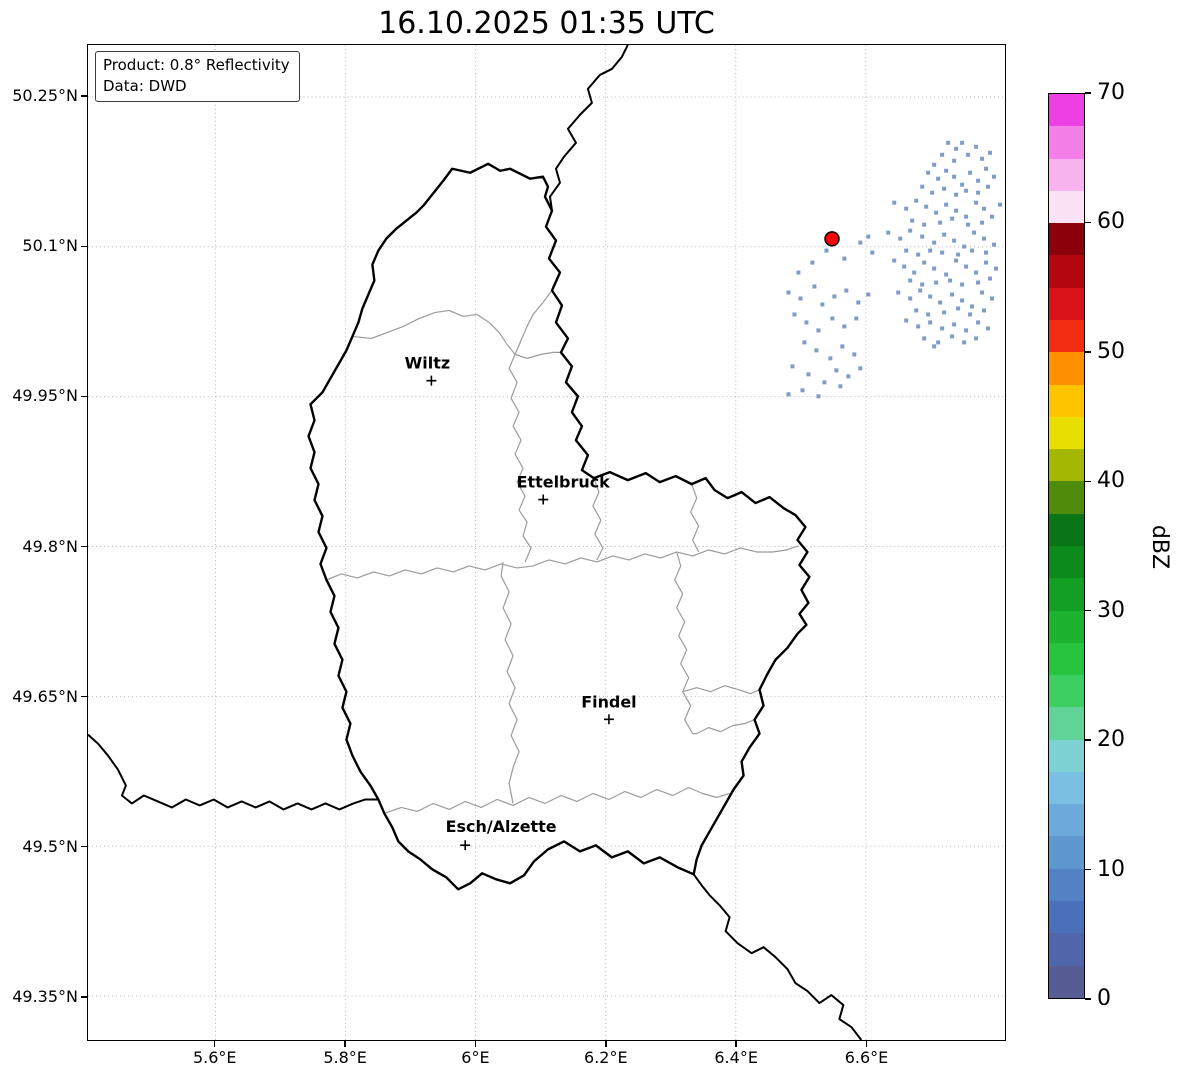 The image size is (1184, 1081). Describe the element at coordinates (777, 956) in the screenshot. I see `neighbor-country-border` at that location.